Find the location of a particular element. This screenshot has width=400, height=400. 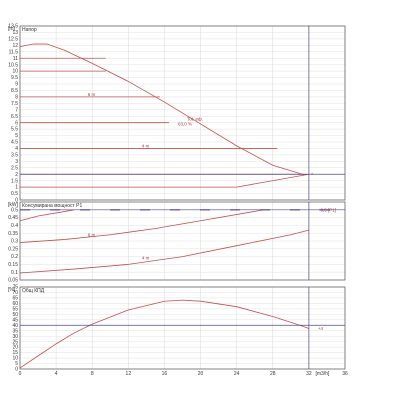

power-ytick: 0.5 is located at coordinates (14, 210).